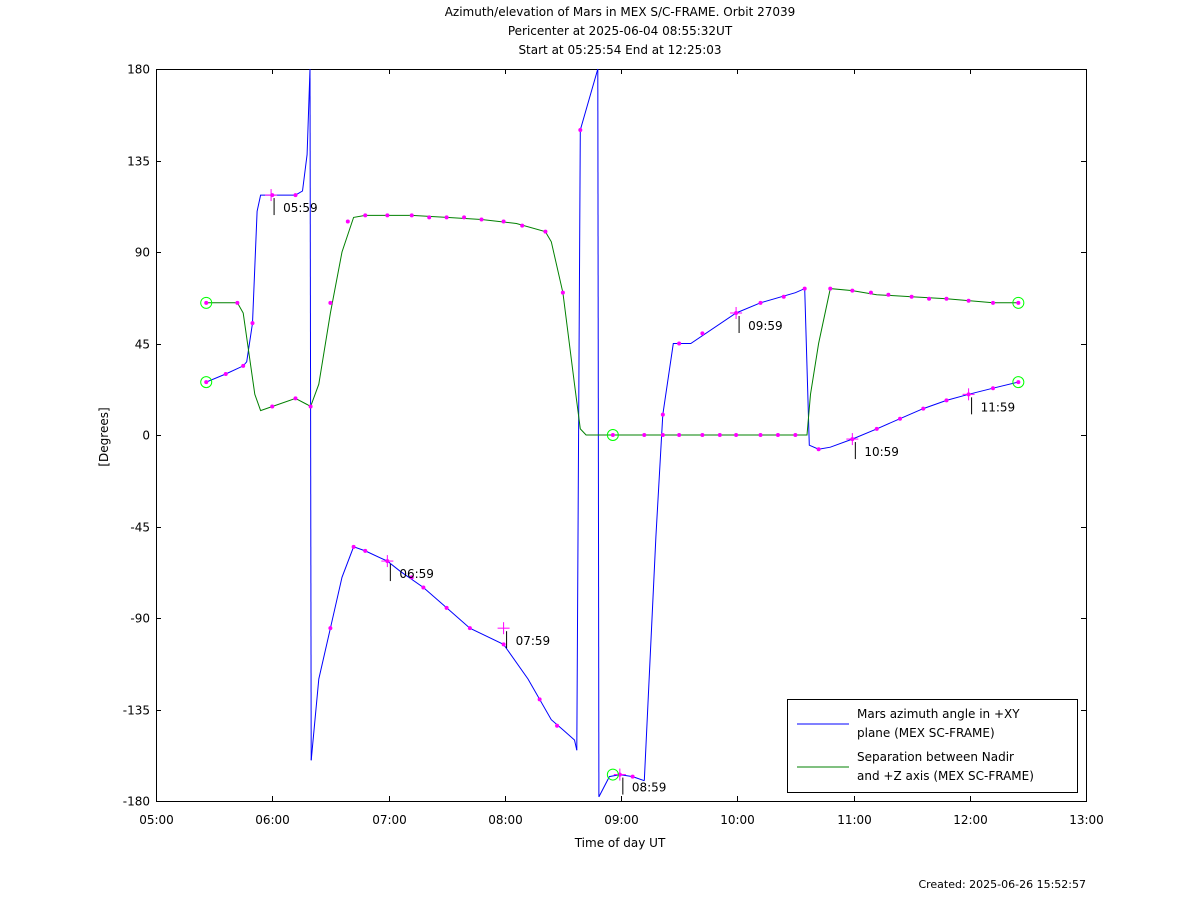  What do you see at coordinates (142, 253) in the screenshot?
I see `y-tick-label: 90` at bounding box center [142, 253].